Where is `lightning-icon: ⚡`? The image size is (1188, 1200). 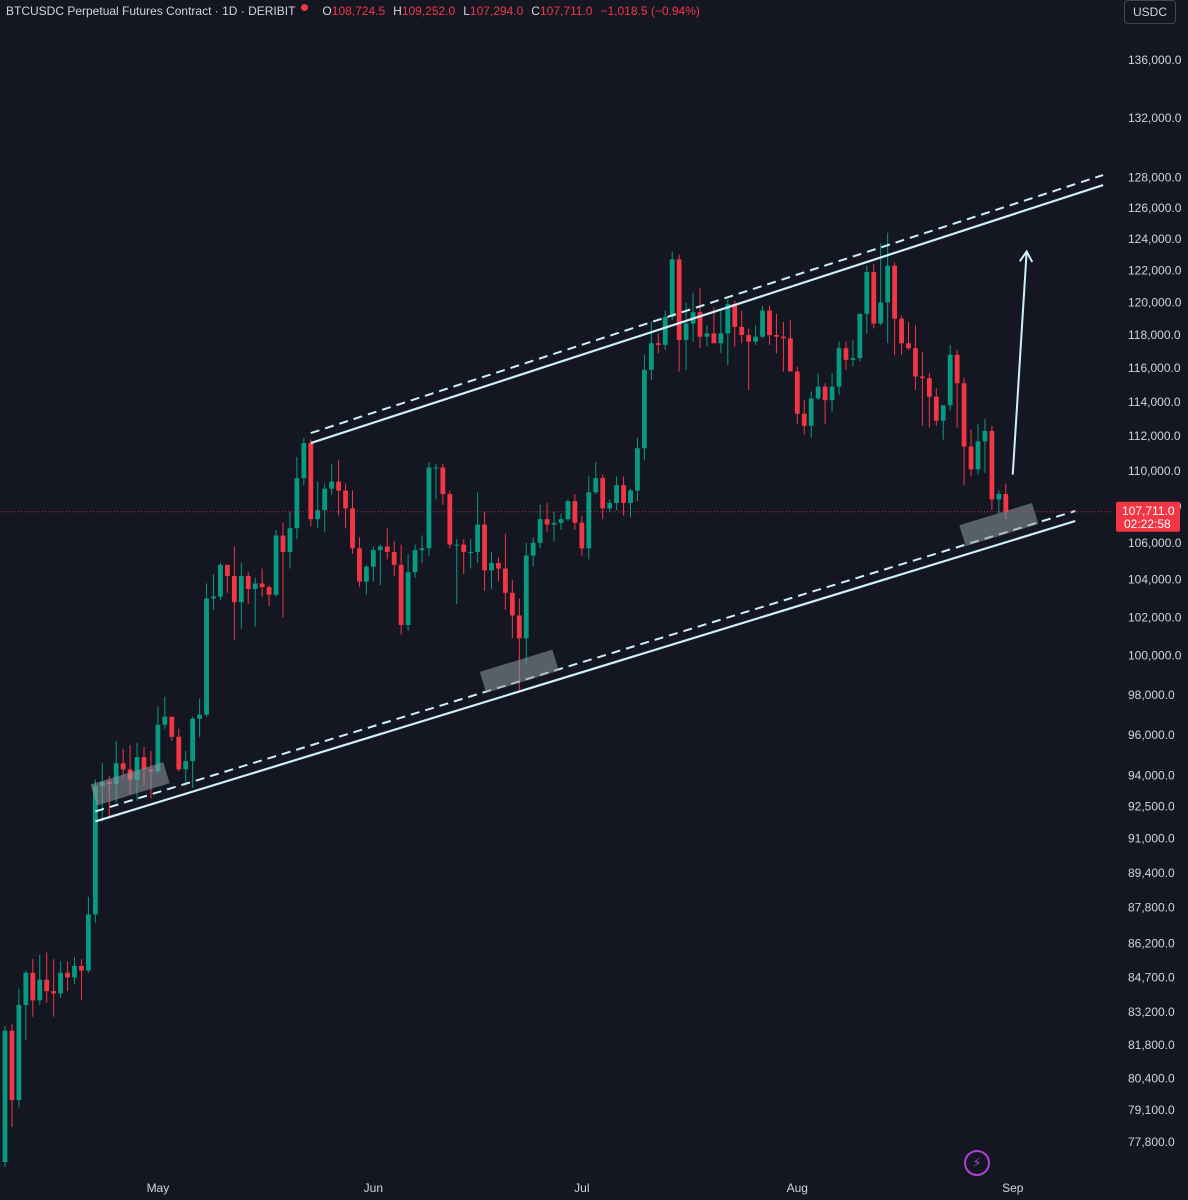 lightning-icon: ⚡ is located at coordinates (977, 1163).